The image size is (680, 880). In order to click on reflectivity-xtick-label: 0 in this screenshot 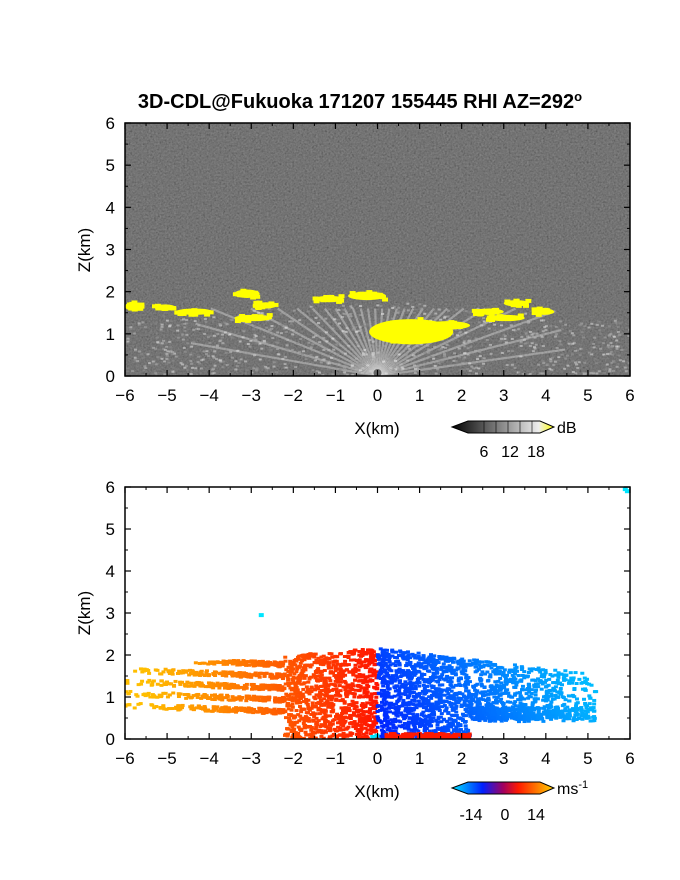, I will do `click(377, 395)`.